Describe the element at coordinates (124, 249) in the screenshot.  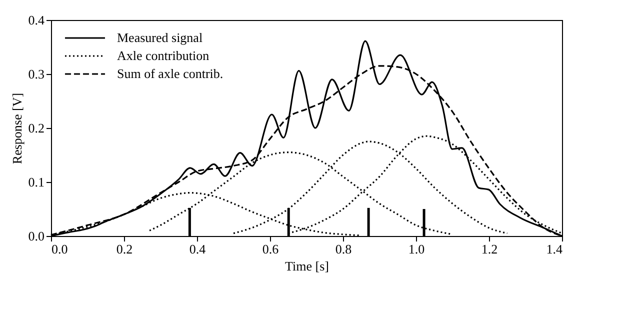
I see `x-tick-label: 0.2` at that location.